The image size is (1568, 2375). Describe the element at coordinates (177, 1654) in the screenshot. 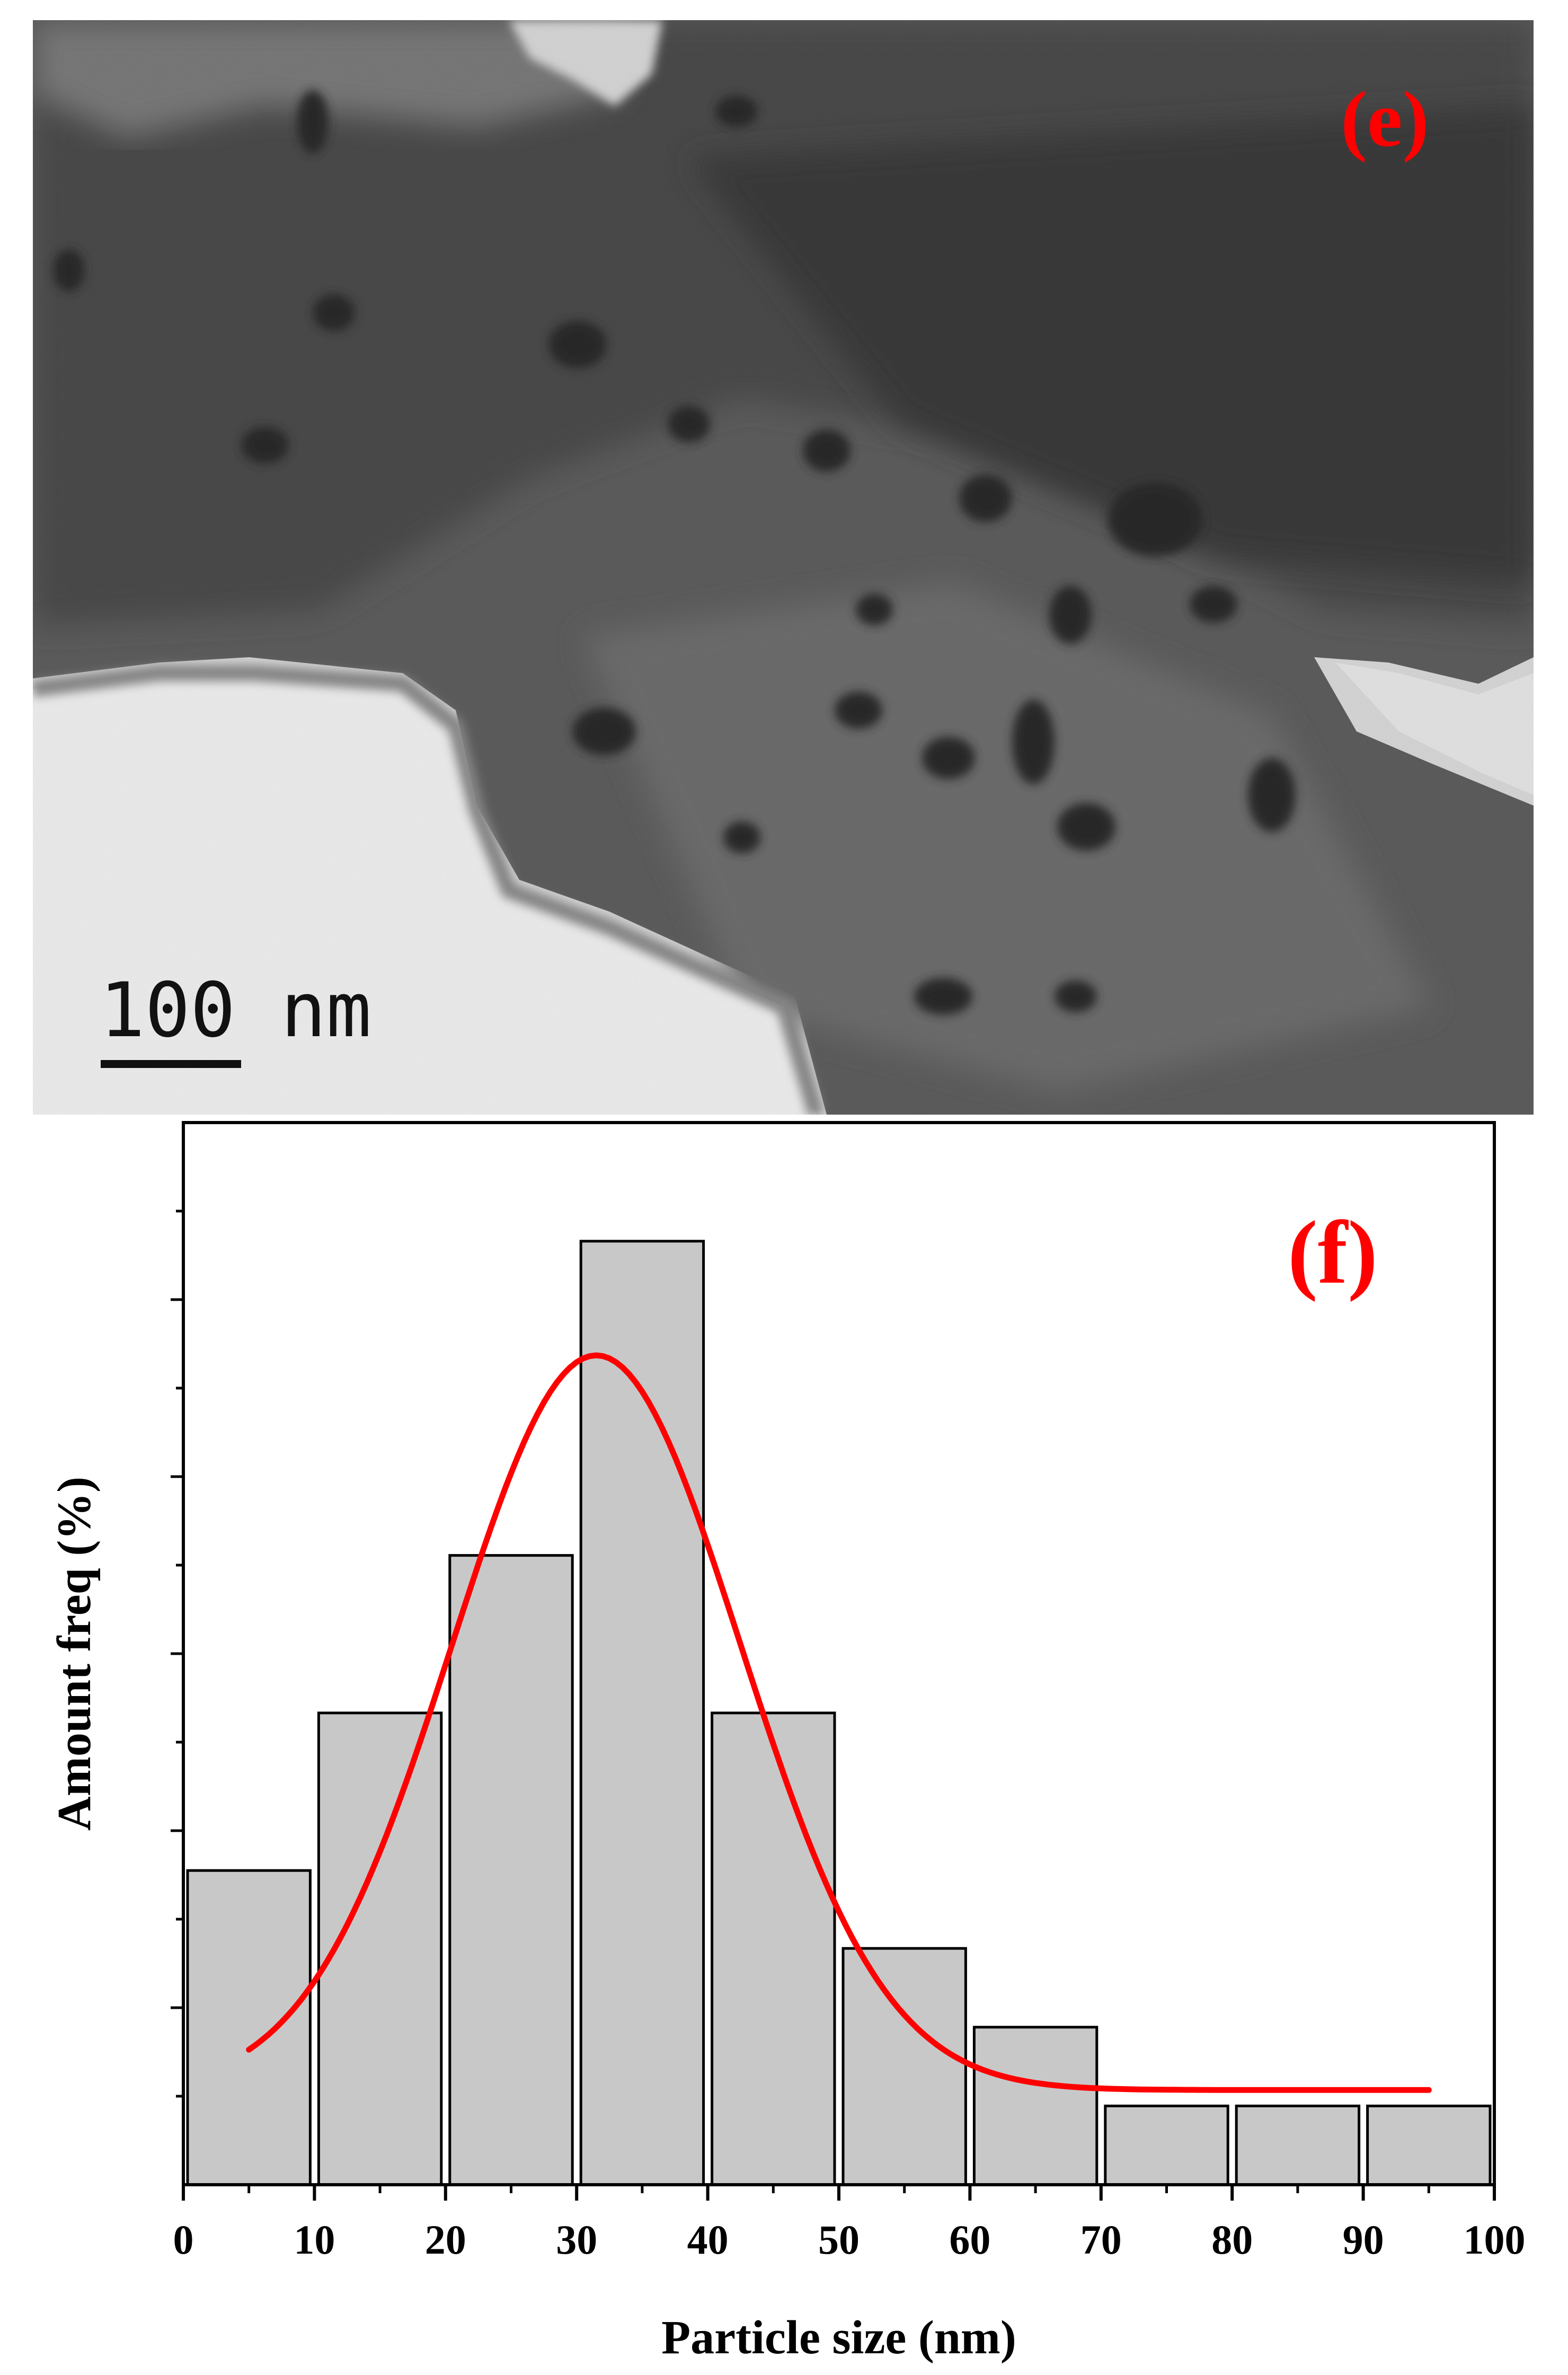

I see `y-axis-ticks` at that location.